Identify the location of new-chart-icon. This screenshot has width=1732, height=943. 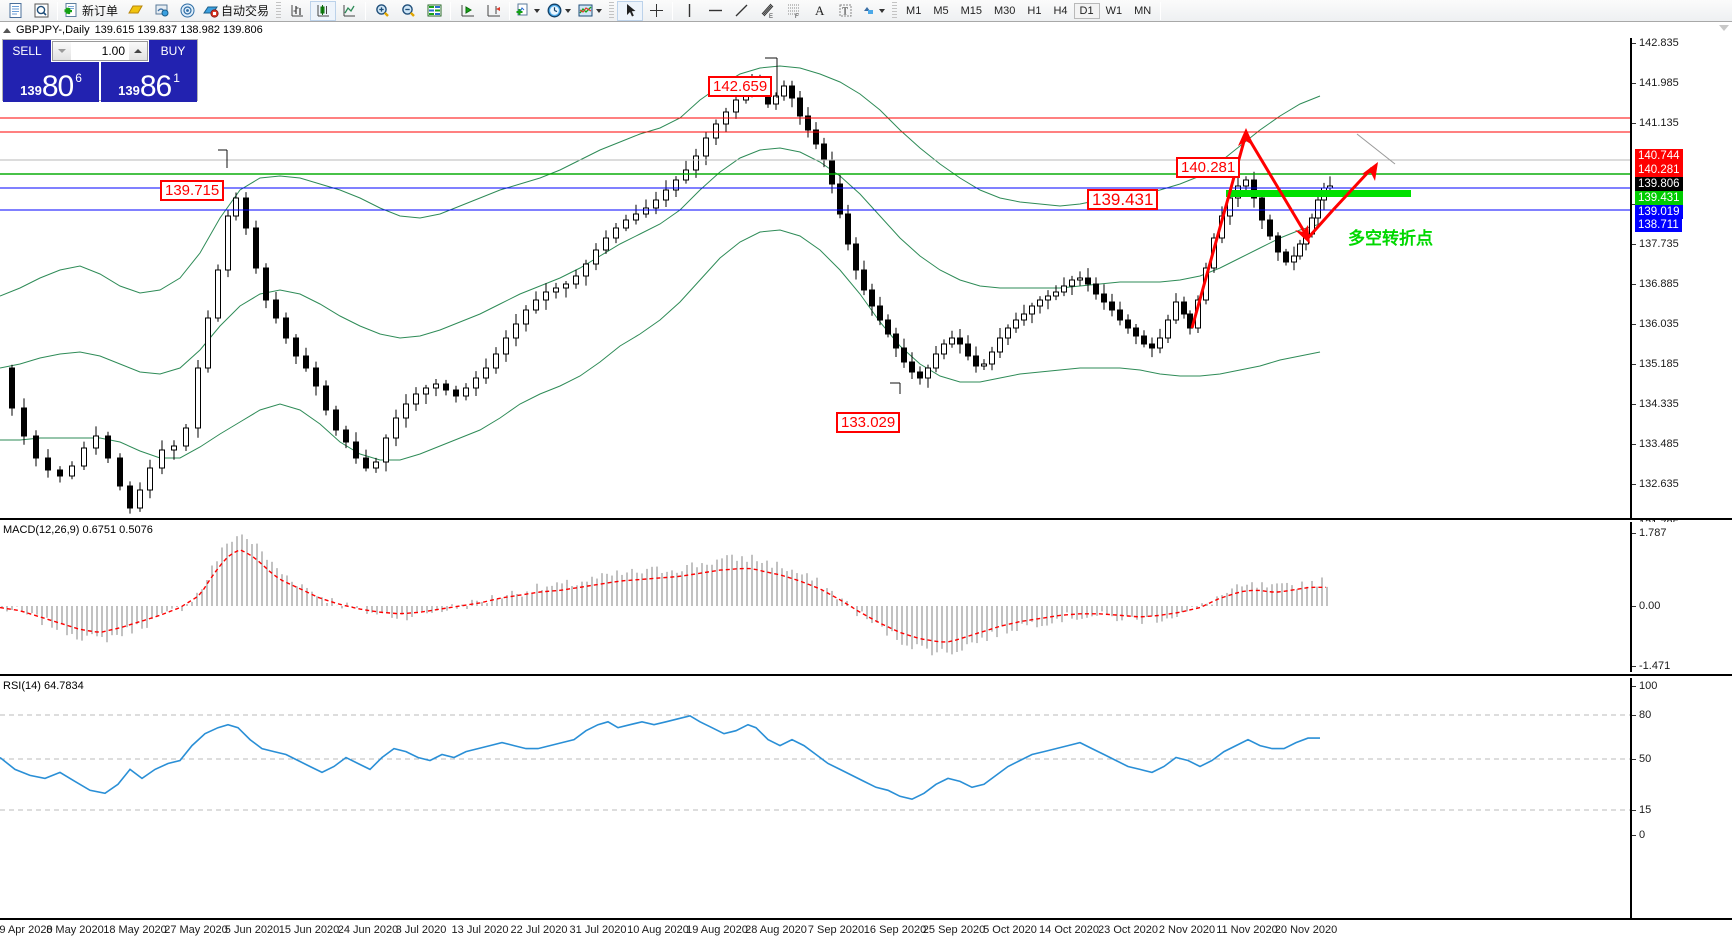
(528, 11).